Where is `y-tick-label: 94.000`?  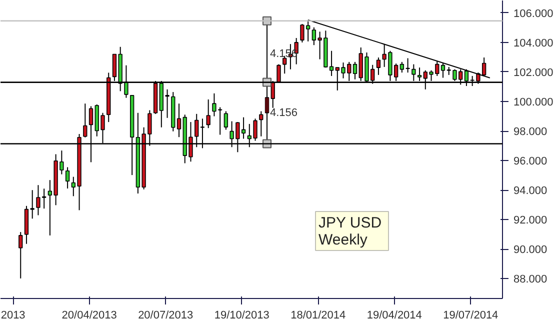 y-tick-label: 94.000 is located at coordinates (531, 191).